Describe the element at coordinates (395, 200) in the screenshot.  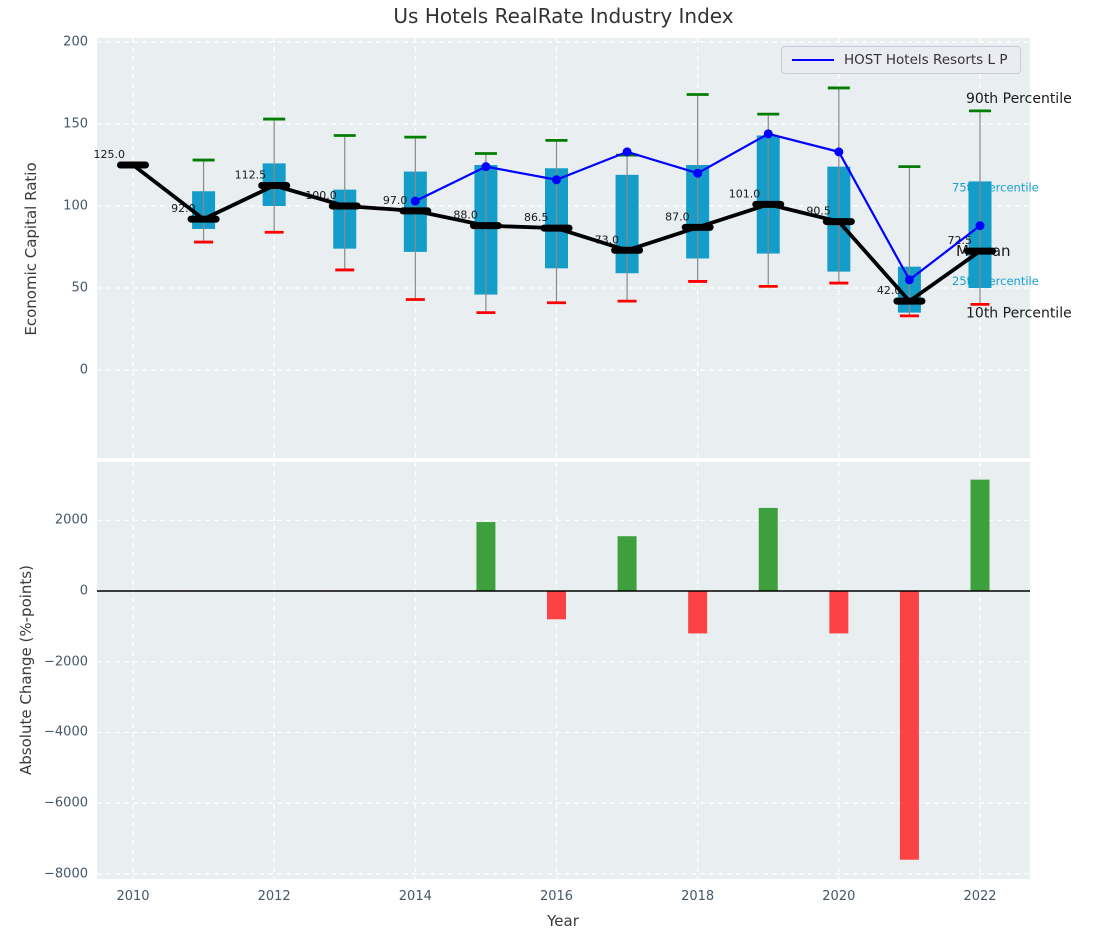
I see `median-value-label: 97.0` at that location.